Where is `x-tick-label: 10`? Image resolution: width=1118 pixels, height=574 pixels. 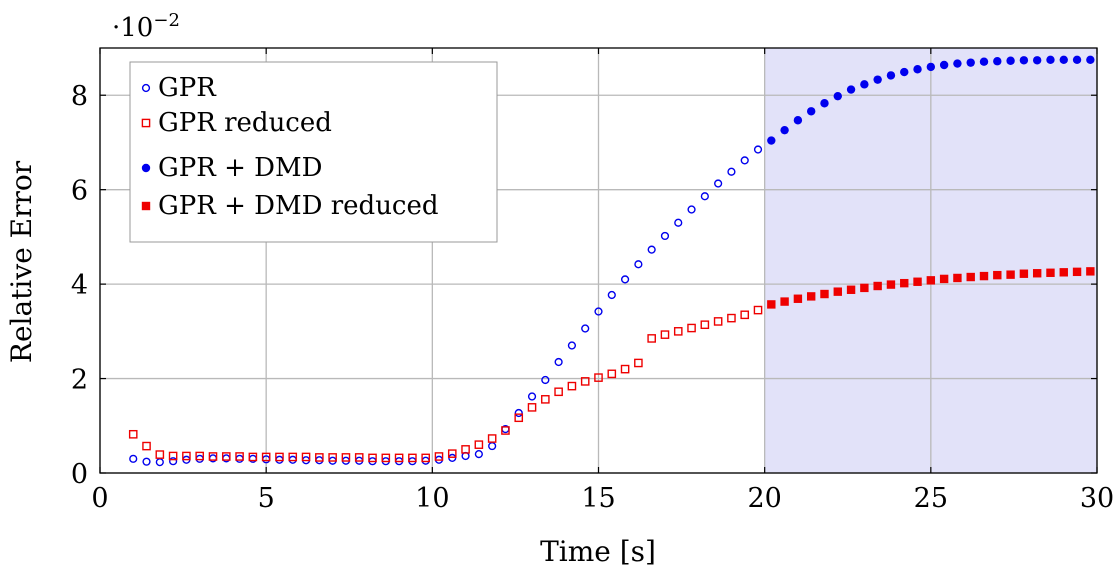 x-tick-label: 10 is located at coordinates (432, 498).